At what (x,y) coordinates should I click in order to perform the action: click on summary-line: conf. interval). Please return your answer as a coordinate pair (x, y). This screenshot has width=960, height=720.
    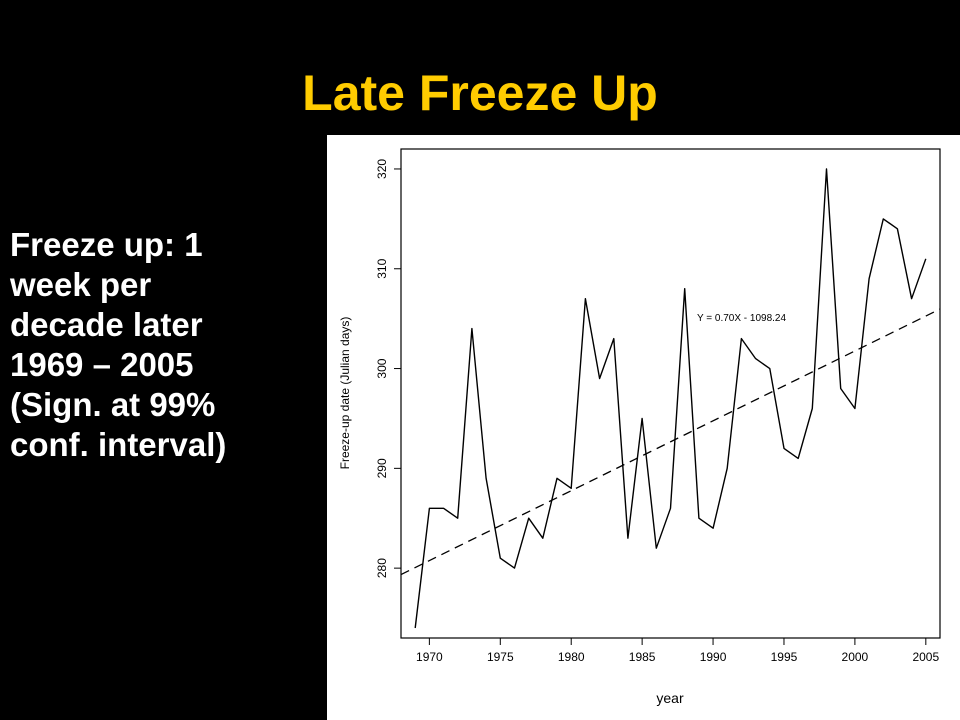
    Looking at the image, I should click on (118, 444).